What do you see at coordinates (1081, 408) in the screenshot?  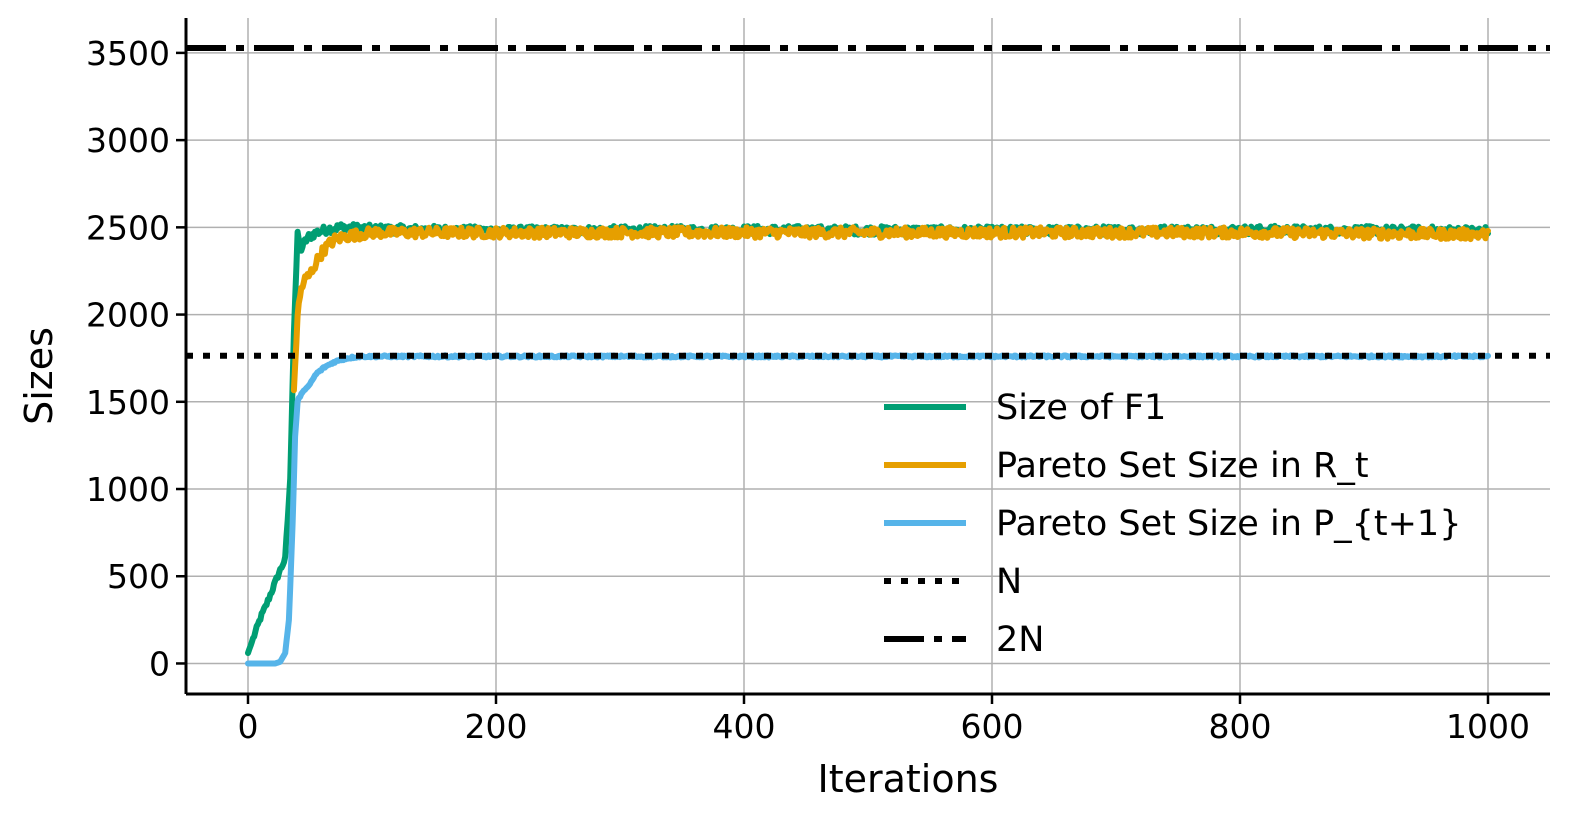 I see `legend-label: Size of F1` at bounding box center [1081, 408].